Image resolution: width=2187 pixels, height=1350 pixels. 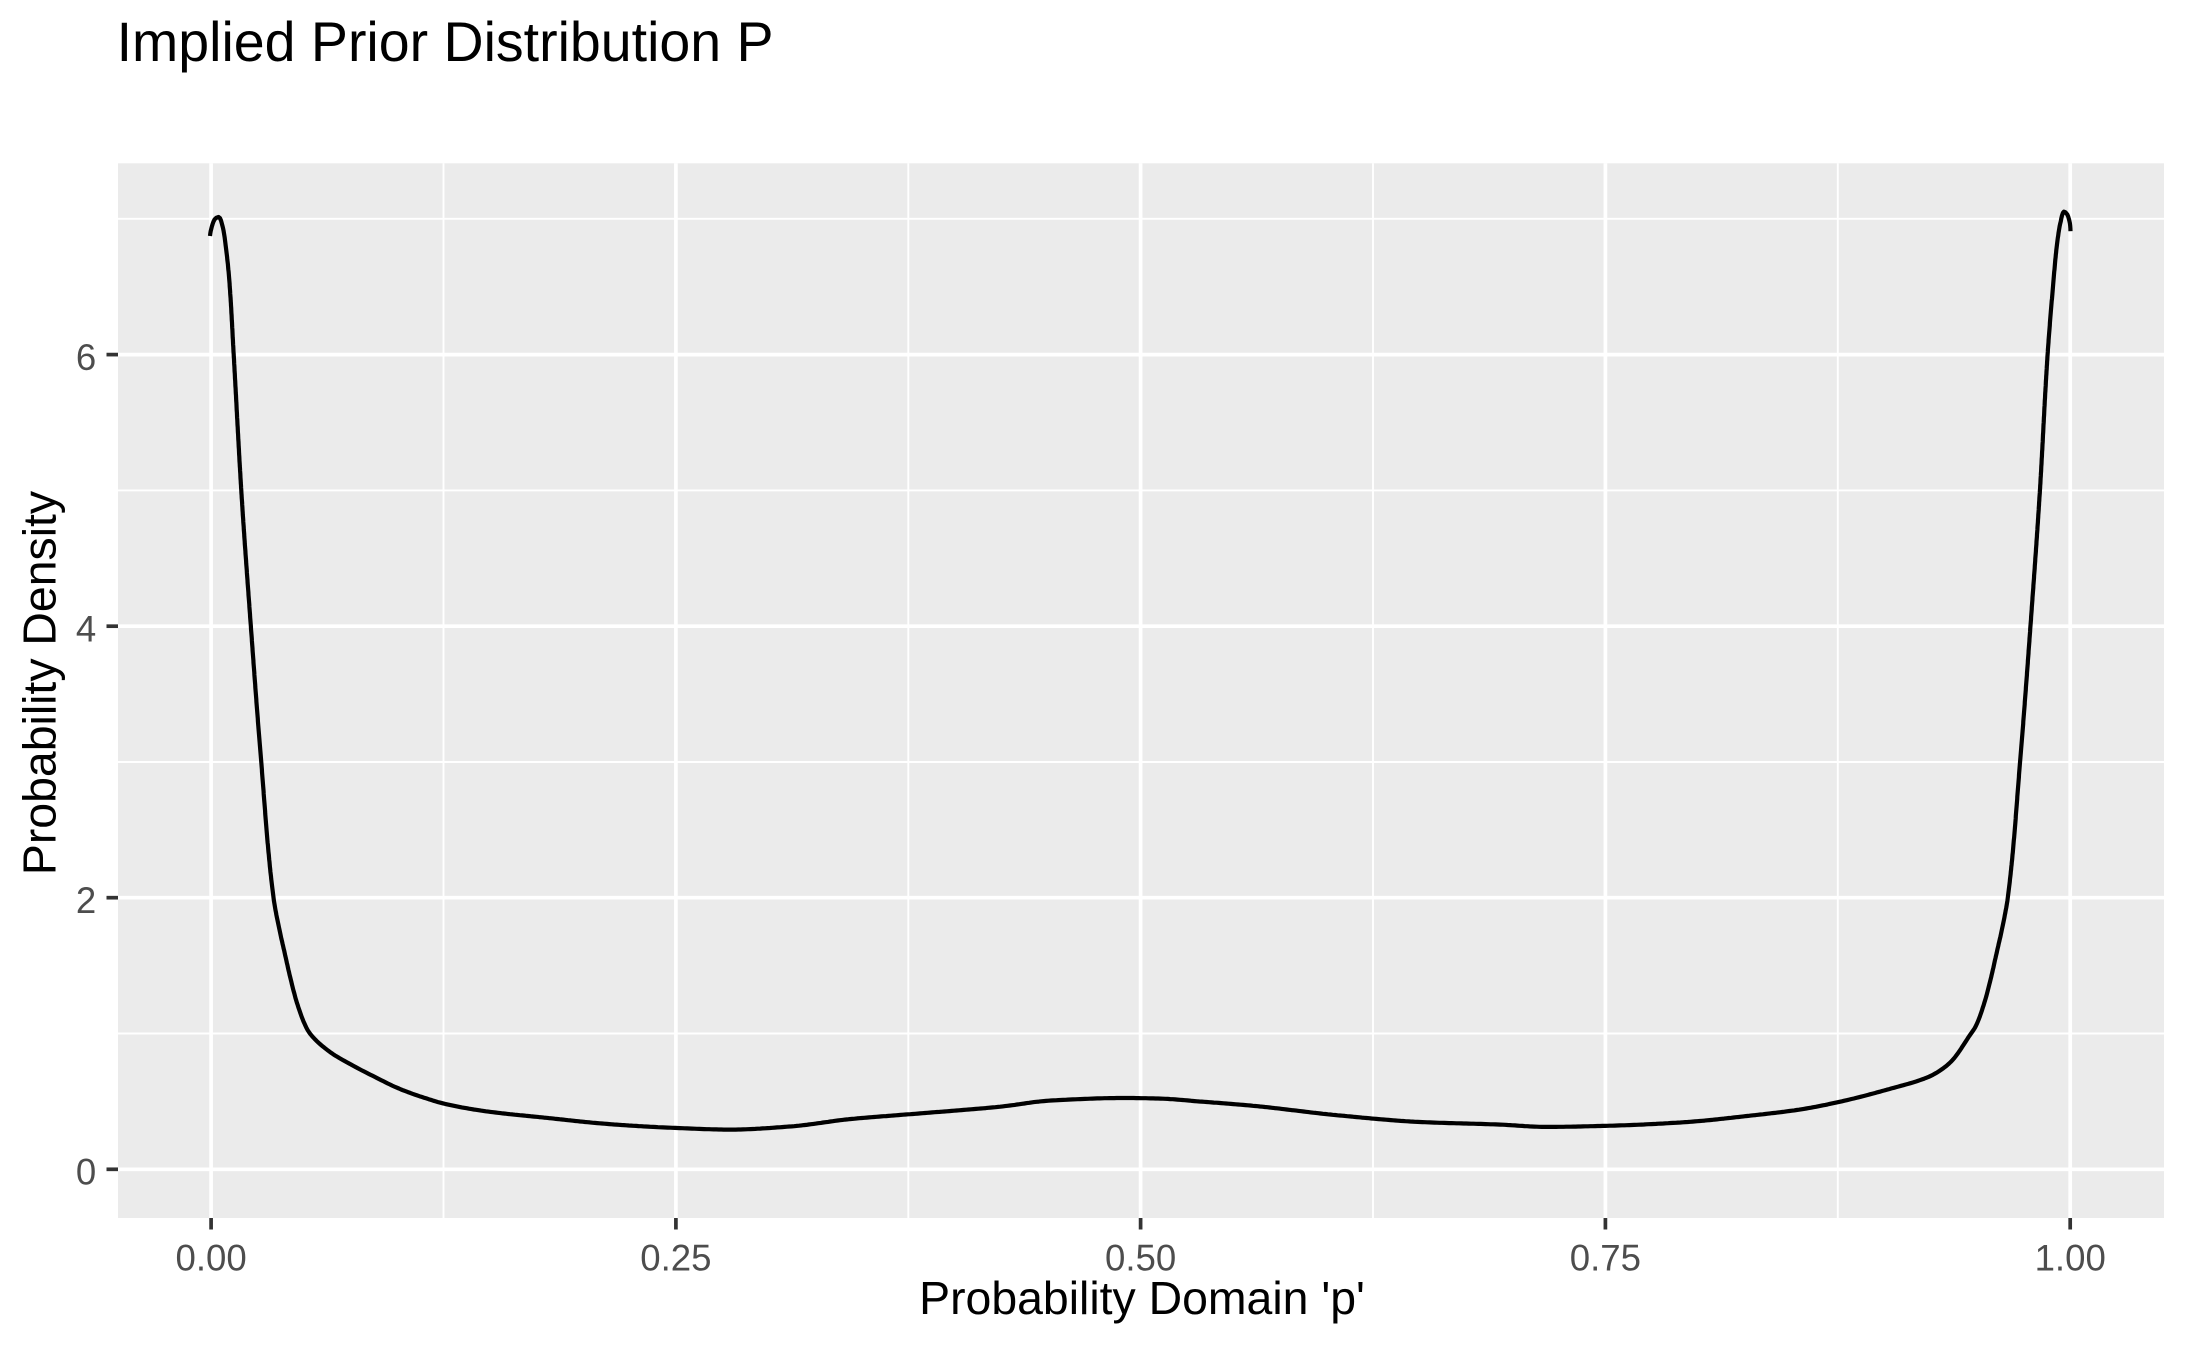 I want to click on svg-text: 1.00, so click(x=2070, y=1258).